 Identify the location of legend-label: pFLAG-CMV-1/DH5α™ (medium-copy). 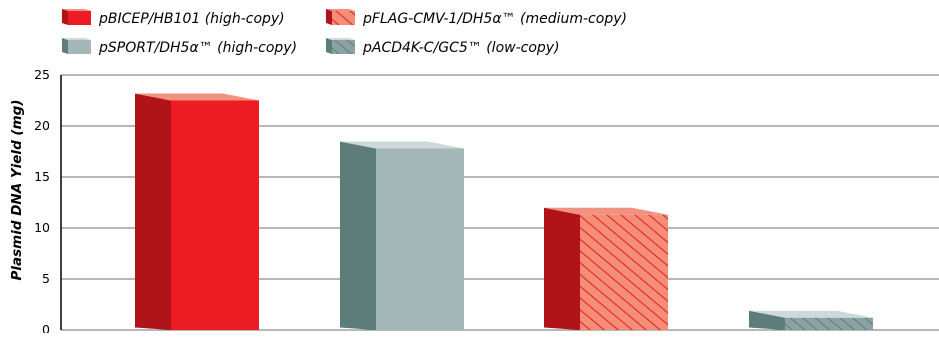
(494, 19).